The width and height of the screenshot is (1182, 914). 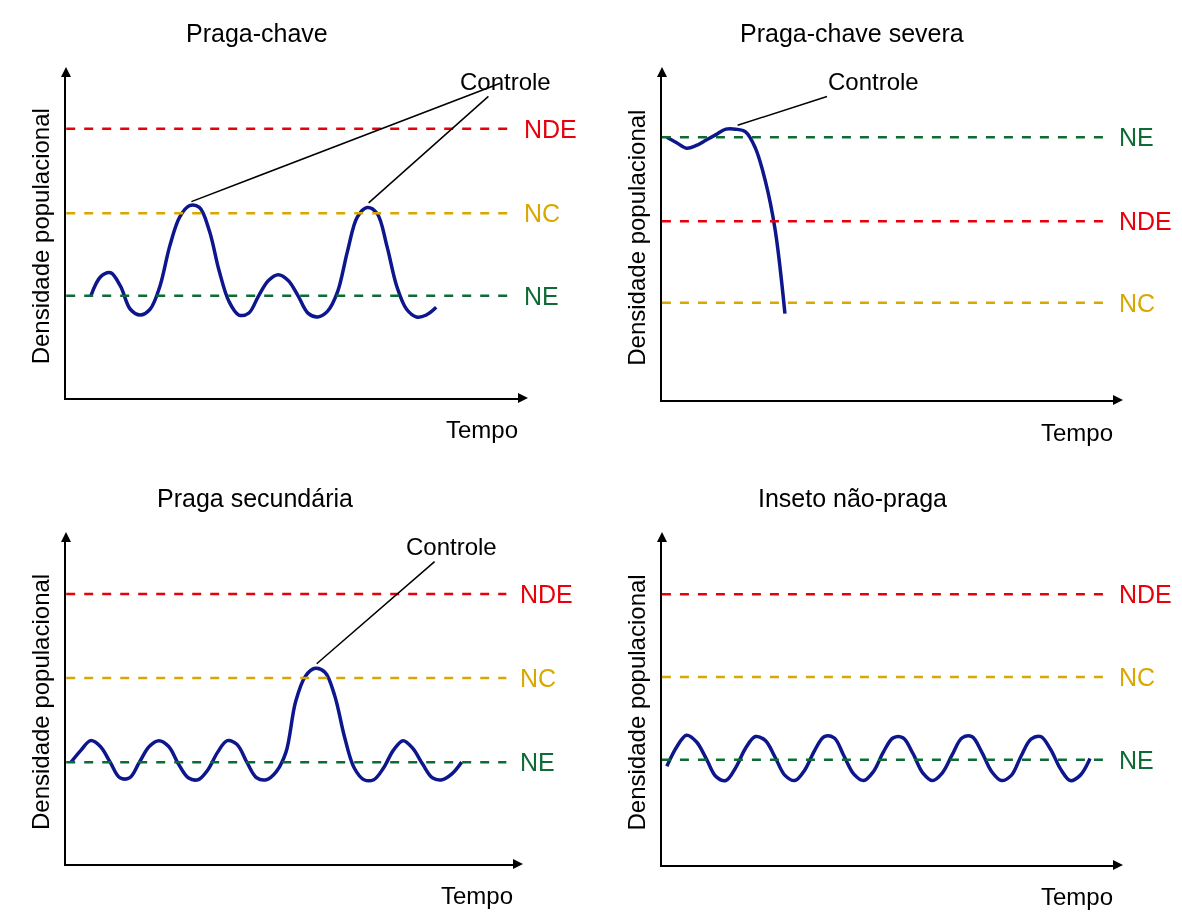 What do you see at coordinates (853, 498) in the screenshot?
I see `chart-title: Inseto não-praga` at bounding box center [853, 498].